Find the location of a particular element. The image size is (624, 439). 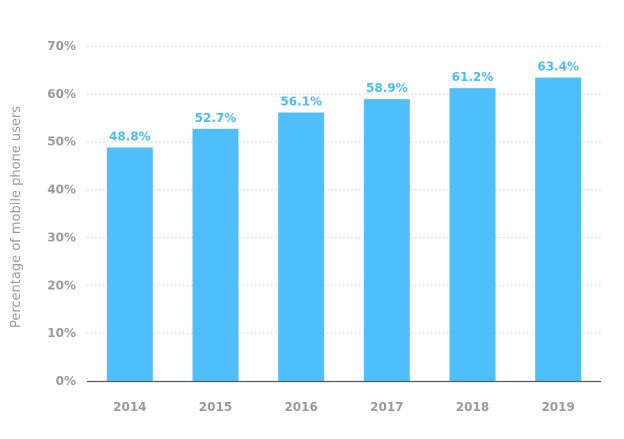

data-label: 61.2% is located at coordinates (473, 77).